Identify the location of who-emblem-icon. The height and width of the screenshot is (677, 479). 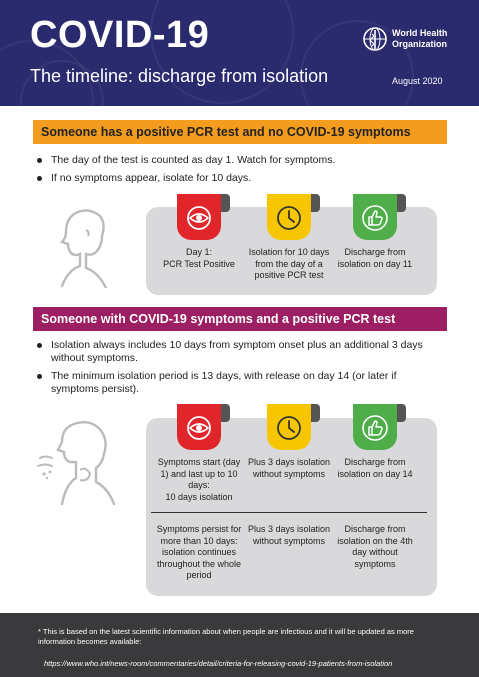
(375, 39).